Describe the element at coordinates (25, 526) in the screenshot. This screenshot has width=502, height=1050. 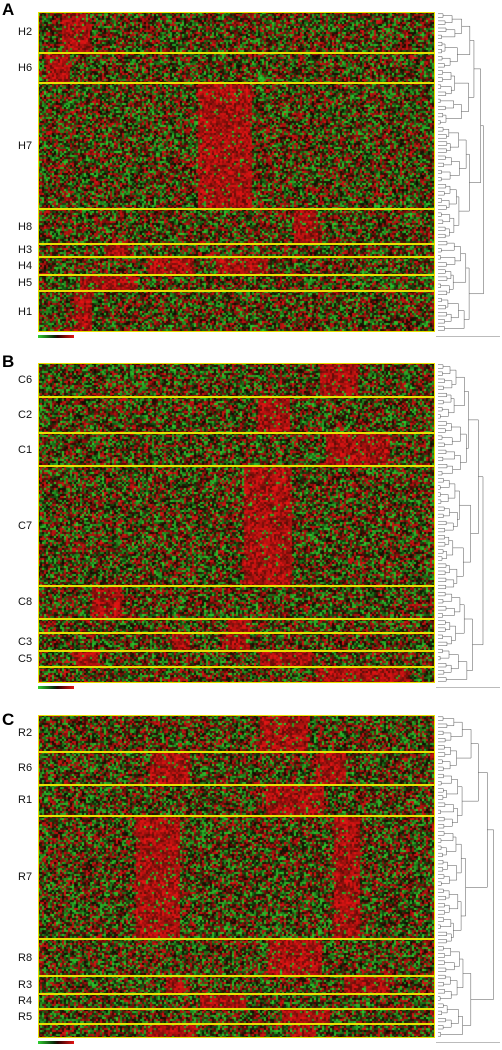
I see `cluster-label: C7` at that location.